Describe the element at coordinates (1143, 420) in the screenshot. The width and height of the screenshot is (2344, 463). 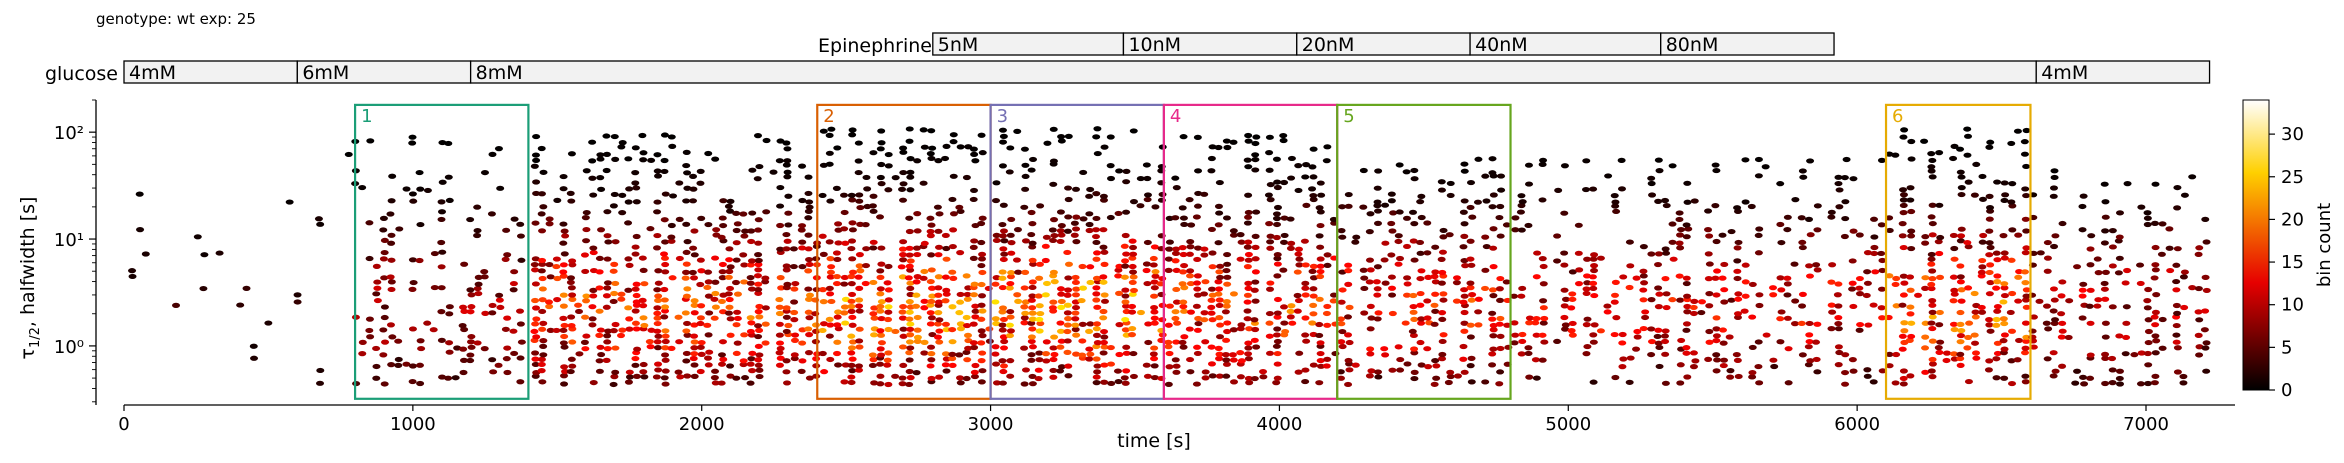
I see `x-ticks: 0 1000 2000 3000 4000 5000 6000 7000` at that location.